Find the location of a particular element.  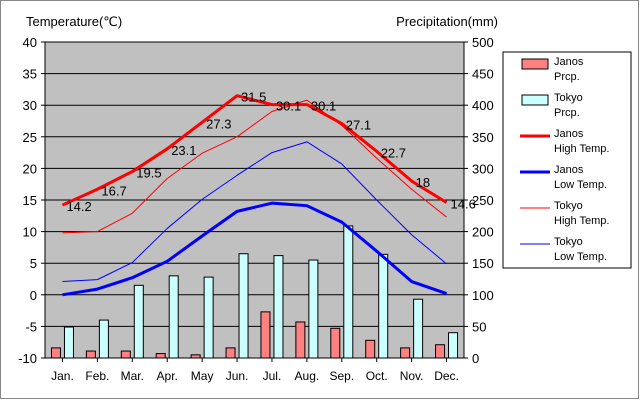

left-tick-label: -10 is located at coordinates (27, 358).